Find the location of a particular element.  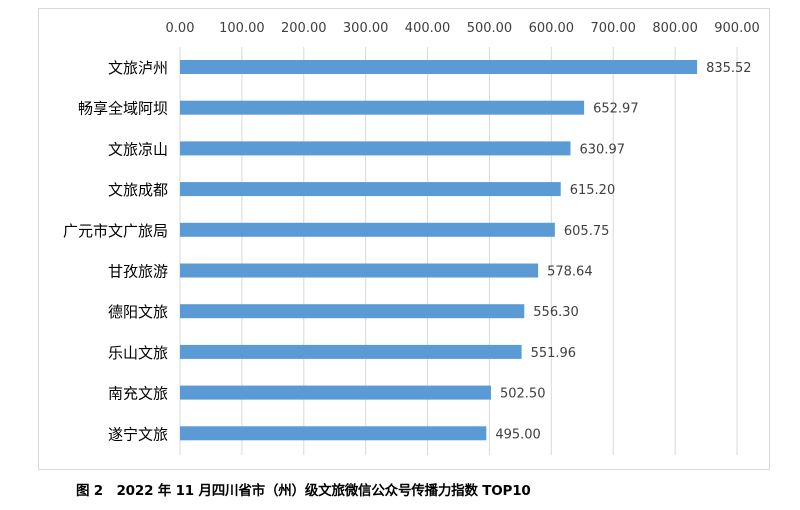

category-label: 畅享全域阿坝 is located at coordinates (123, 109).